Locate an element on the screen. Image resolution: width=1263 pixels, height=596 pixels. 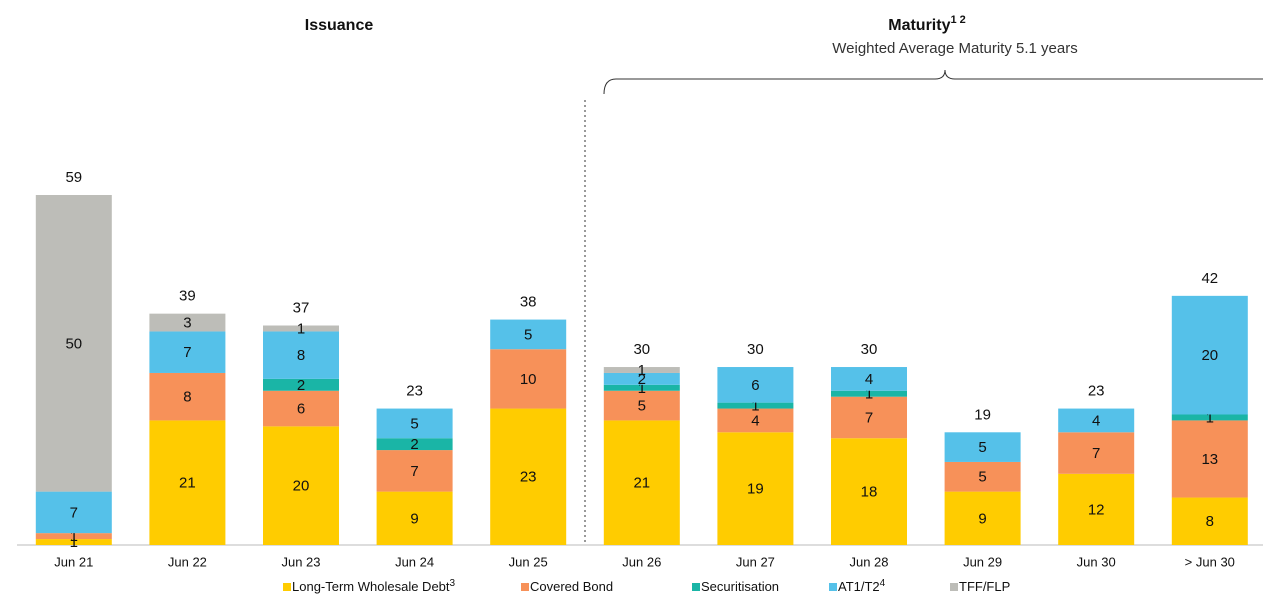
x-tick-label: Jun 21 is located at coordinates (73, 561).